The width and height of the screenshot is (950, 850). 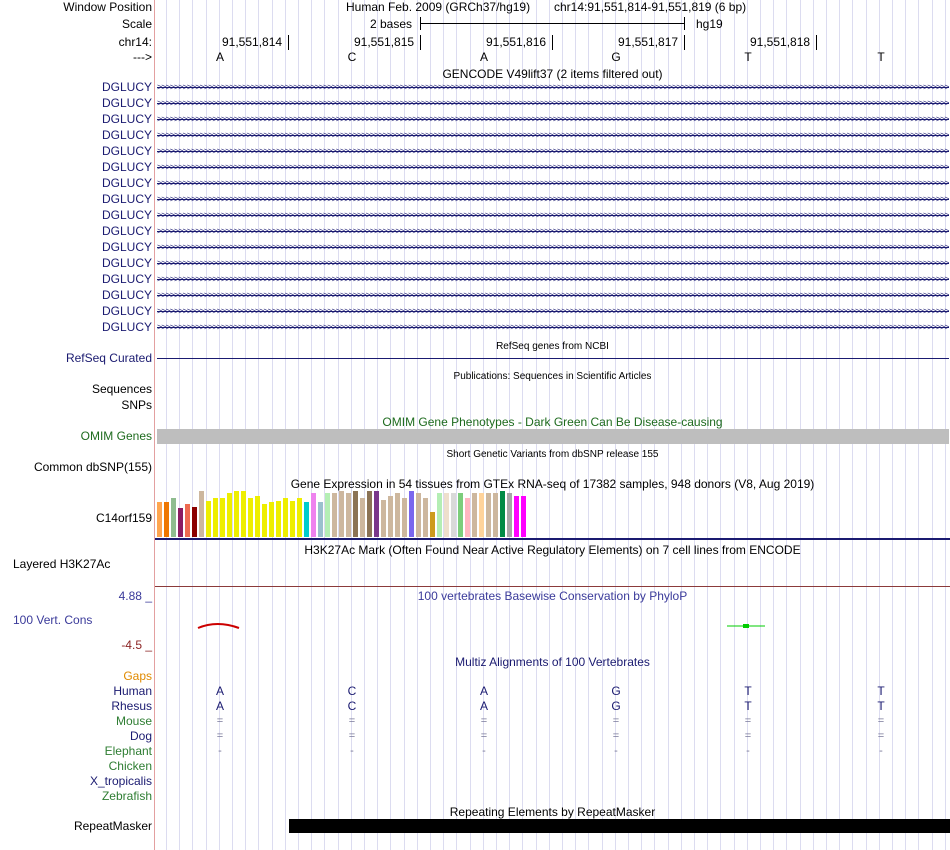 What do you see at coordinates (128, 751) in the screenshot?
I see `species-label: Elephant` at bounding box center [128, 751].